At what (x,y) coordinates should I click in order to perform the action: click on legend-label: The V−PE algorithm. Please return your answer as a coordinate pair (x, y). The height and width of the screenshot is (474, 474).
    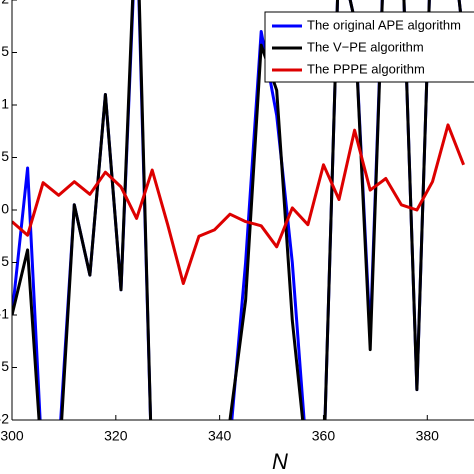
    Looking at the image, I should click on (365, 46).